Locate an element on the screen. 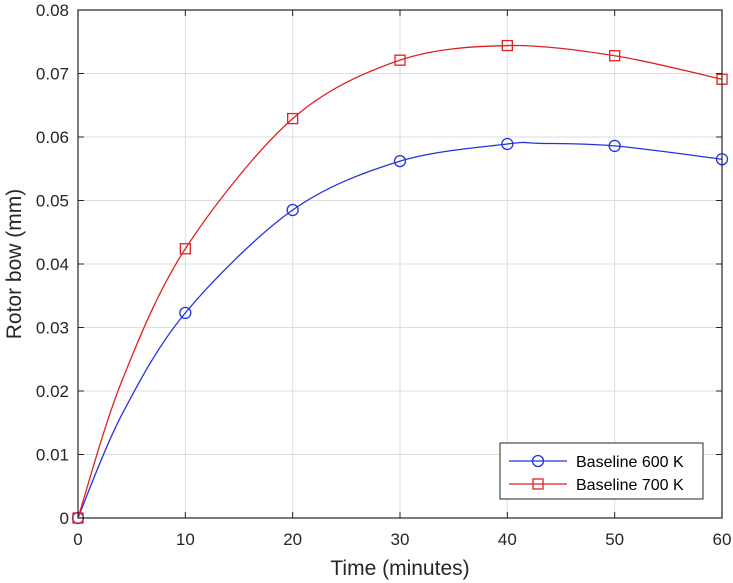 The width and height of the screenshot is (733, 583). legend-item-700k: Baseline 700 K is located at coordinates (596, 485).